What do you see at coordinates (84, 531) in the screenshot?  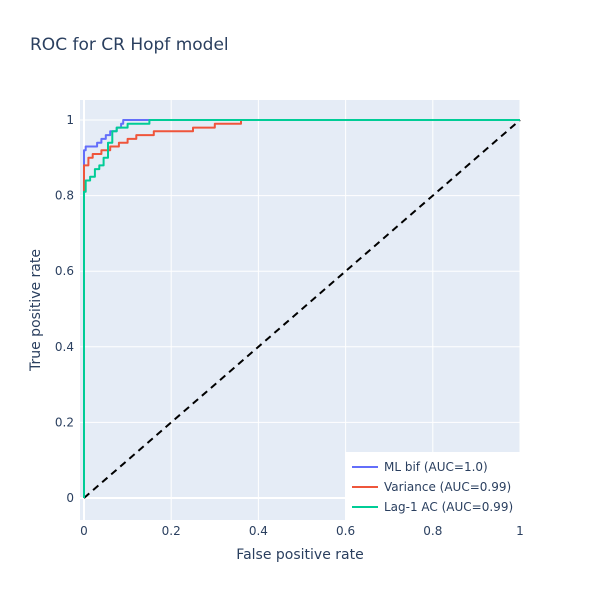 I see `x-tick-label: 0` at bounding box center [84, 531].